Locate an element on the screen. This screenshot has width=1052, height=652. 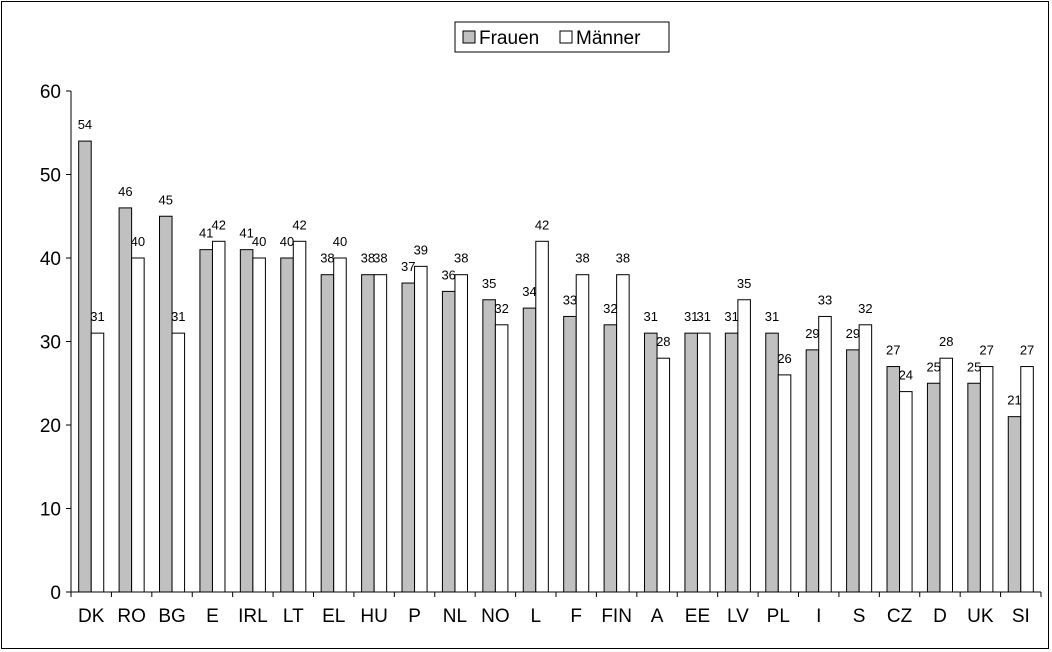
x-tick-label: L is located at coordinates (536, 616).